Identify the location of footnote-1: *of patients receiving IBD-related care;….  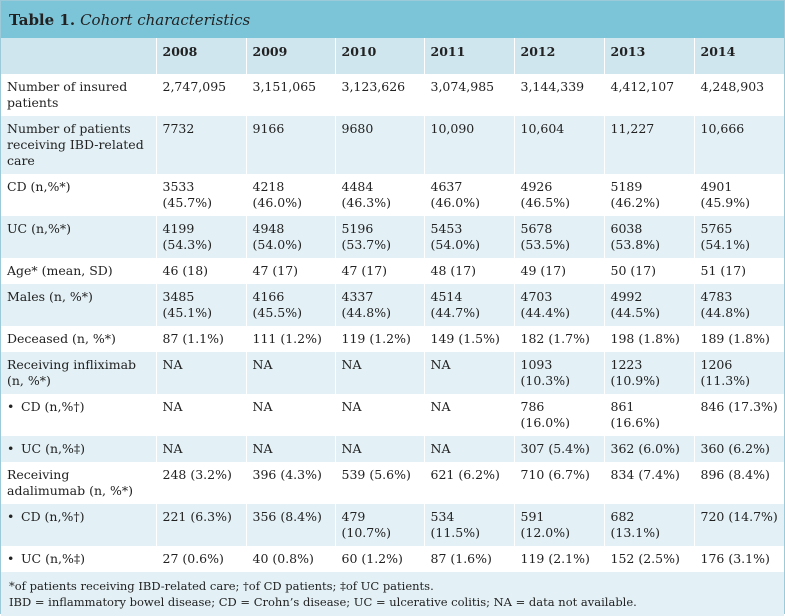
(221, 586).